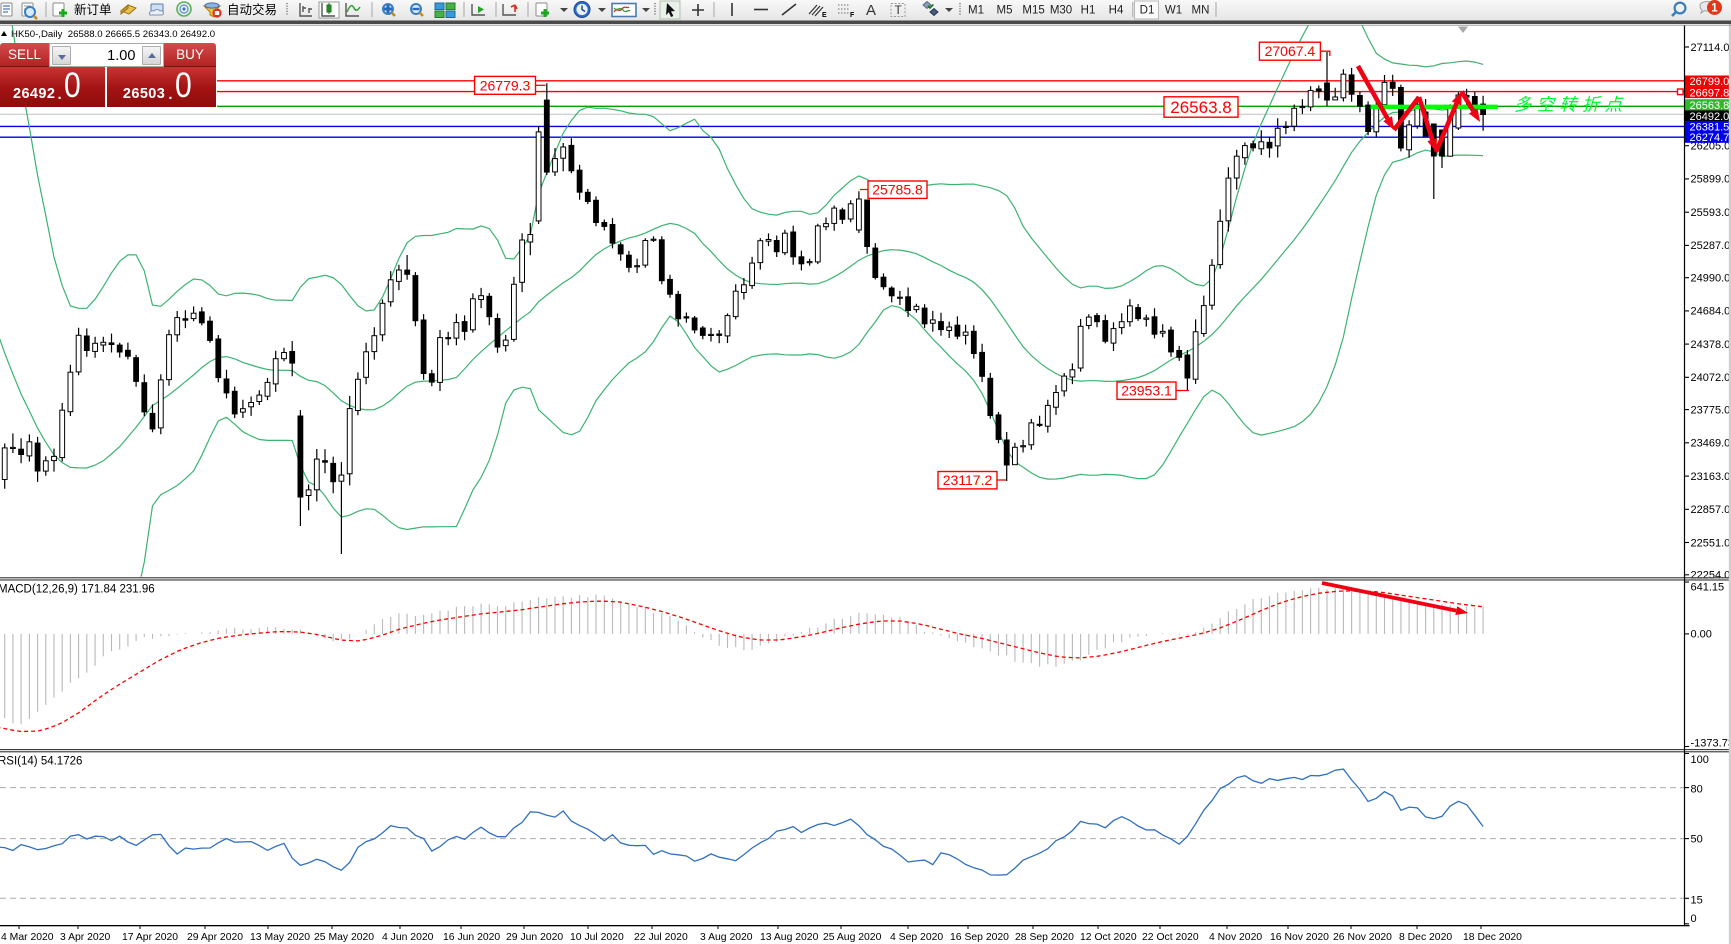 This screenshot has width=1731, height=944. I want to click on svg-text: 16 Jun 2020, so click(471, 937).